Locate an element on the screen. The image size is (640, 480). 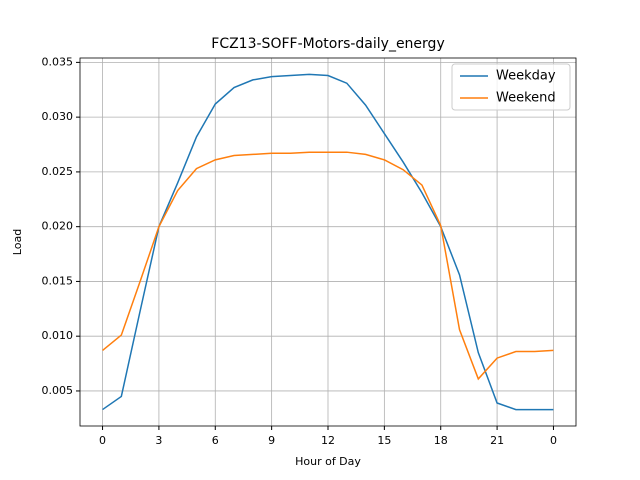
chart-title: FCZ13-SOFF-Motors-daily_energy is located at coordinates (327, 44).